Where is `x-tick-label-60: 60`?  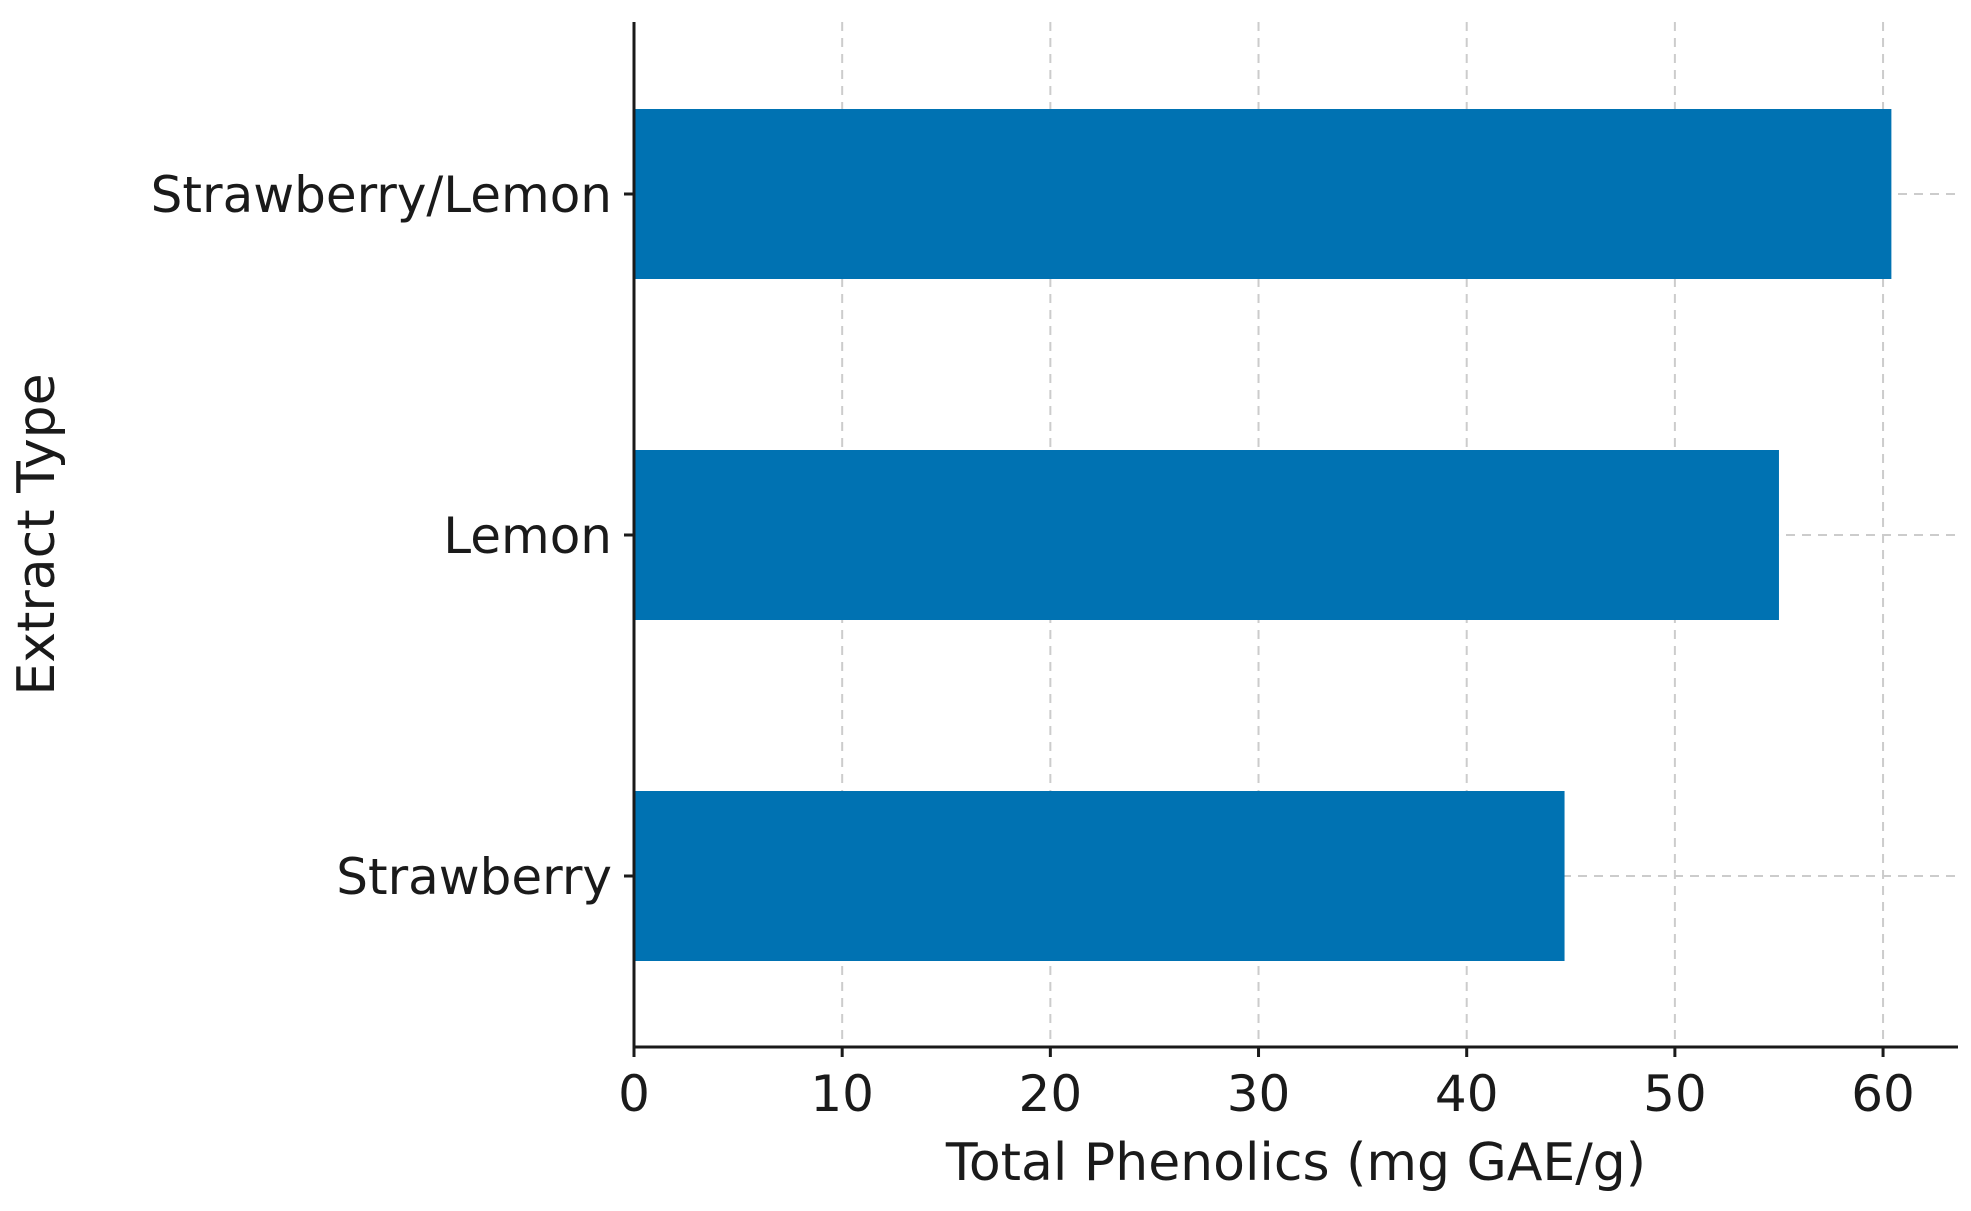
x-tick-label-60: 60 is located at coordinates (1883, 1094).